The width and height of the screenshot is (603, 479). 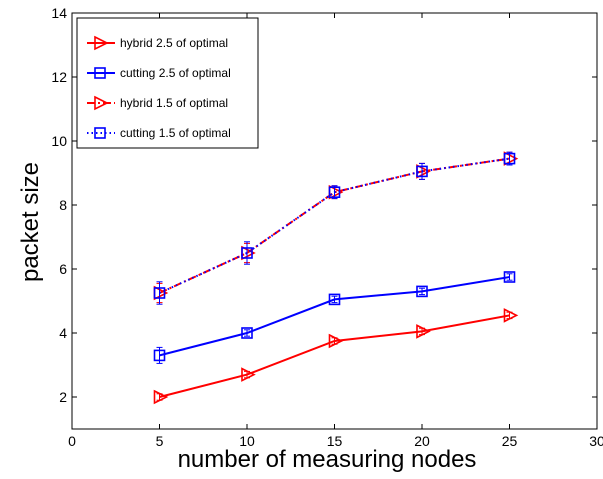 What do you see at coordinates (335, 441) in the screenshot?
I see `x-tick-label: 15` at bounding box center [335, 441].